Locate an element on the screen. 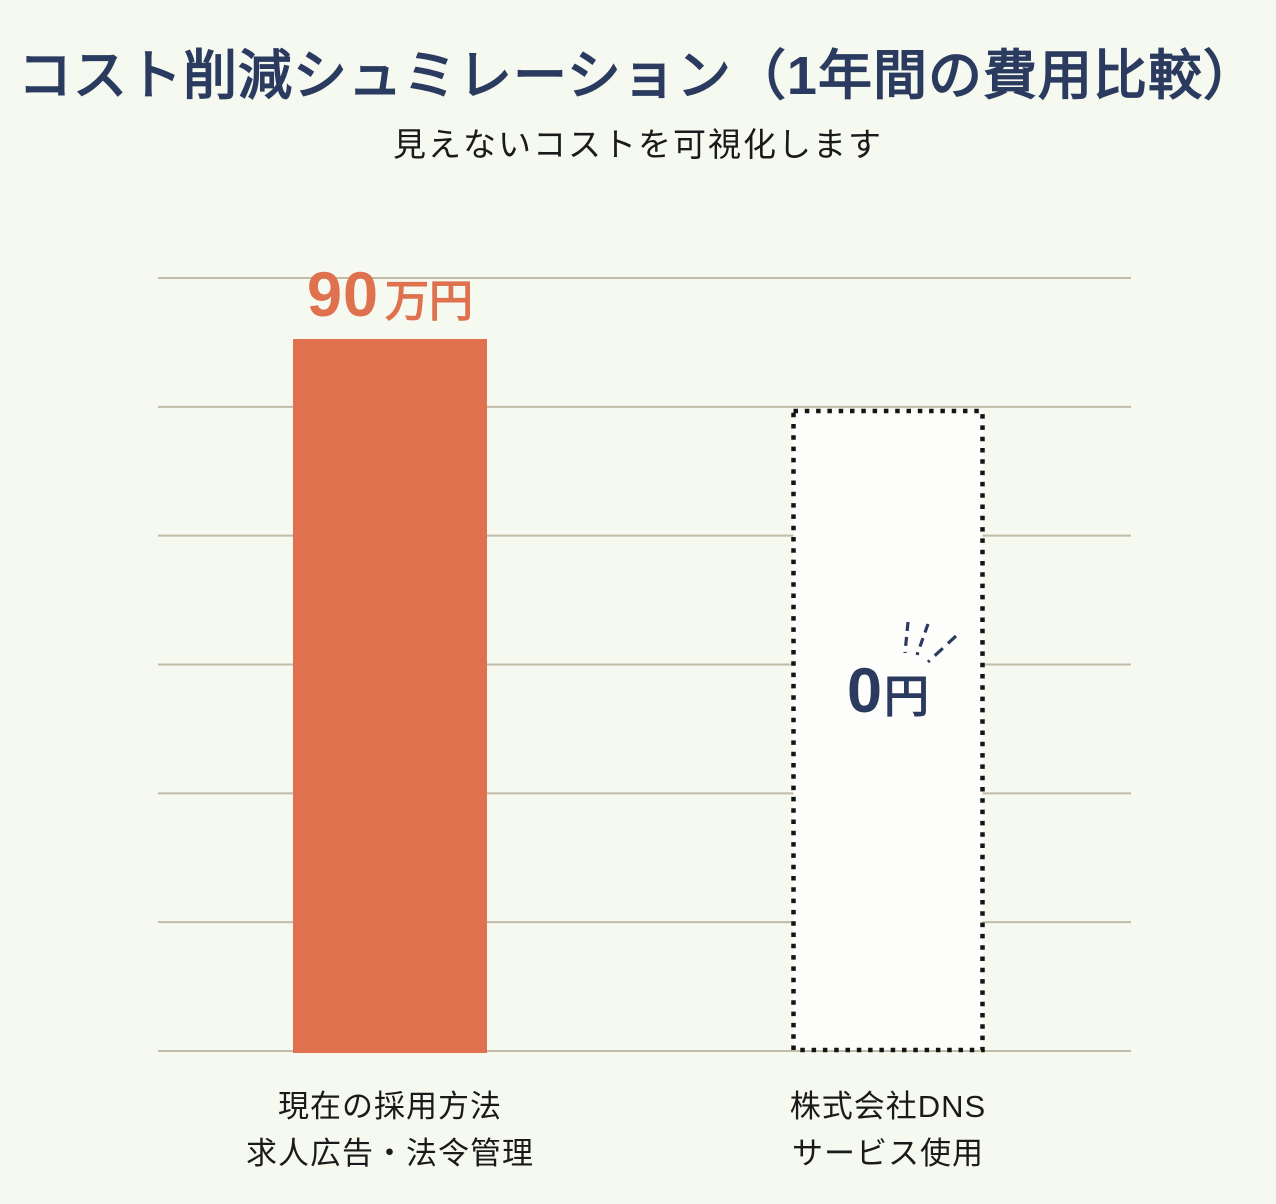 This screenshot has height=1204, width=1276. value-unit: 円 is located at coordinates (907, 696).